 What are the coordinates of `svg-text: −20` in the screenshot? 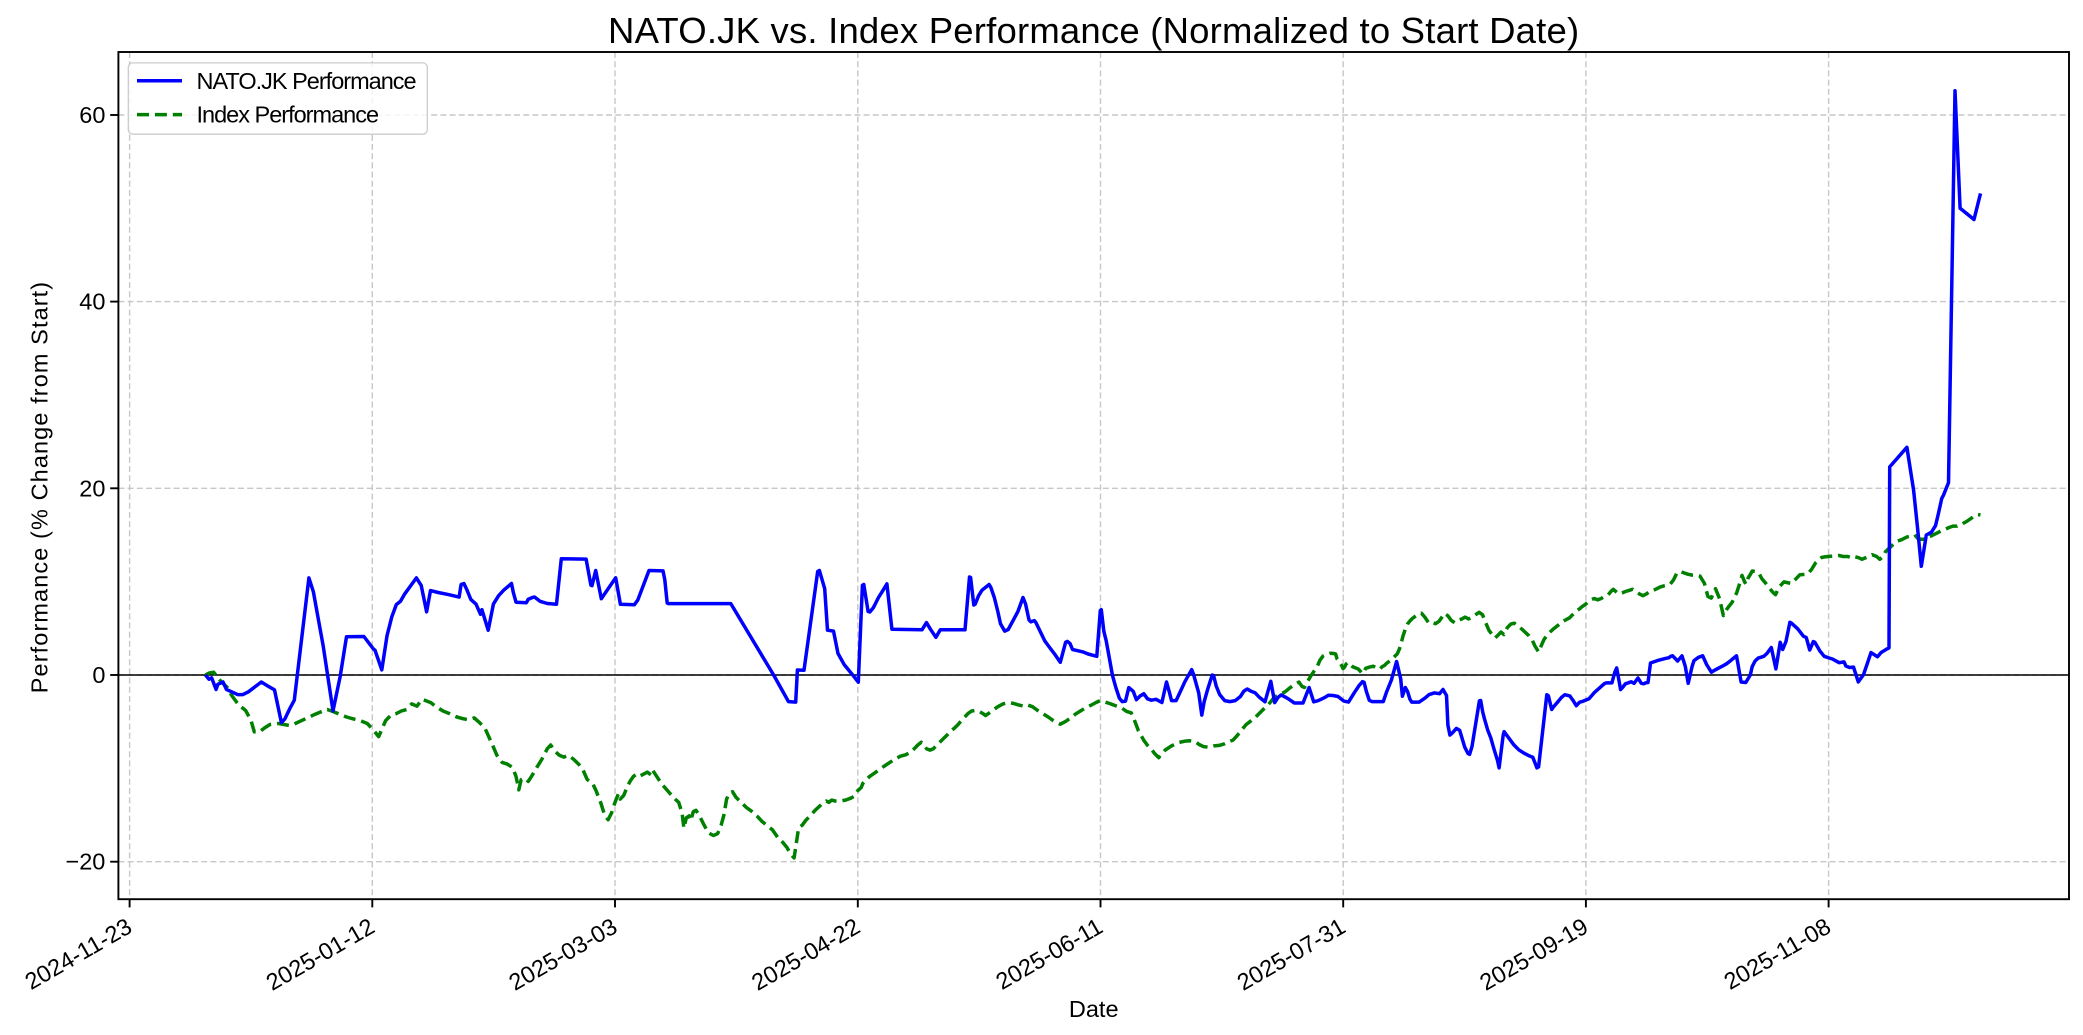 It's located at (86, 862).